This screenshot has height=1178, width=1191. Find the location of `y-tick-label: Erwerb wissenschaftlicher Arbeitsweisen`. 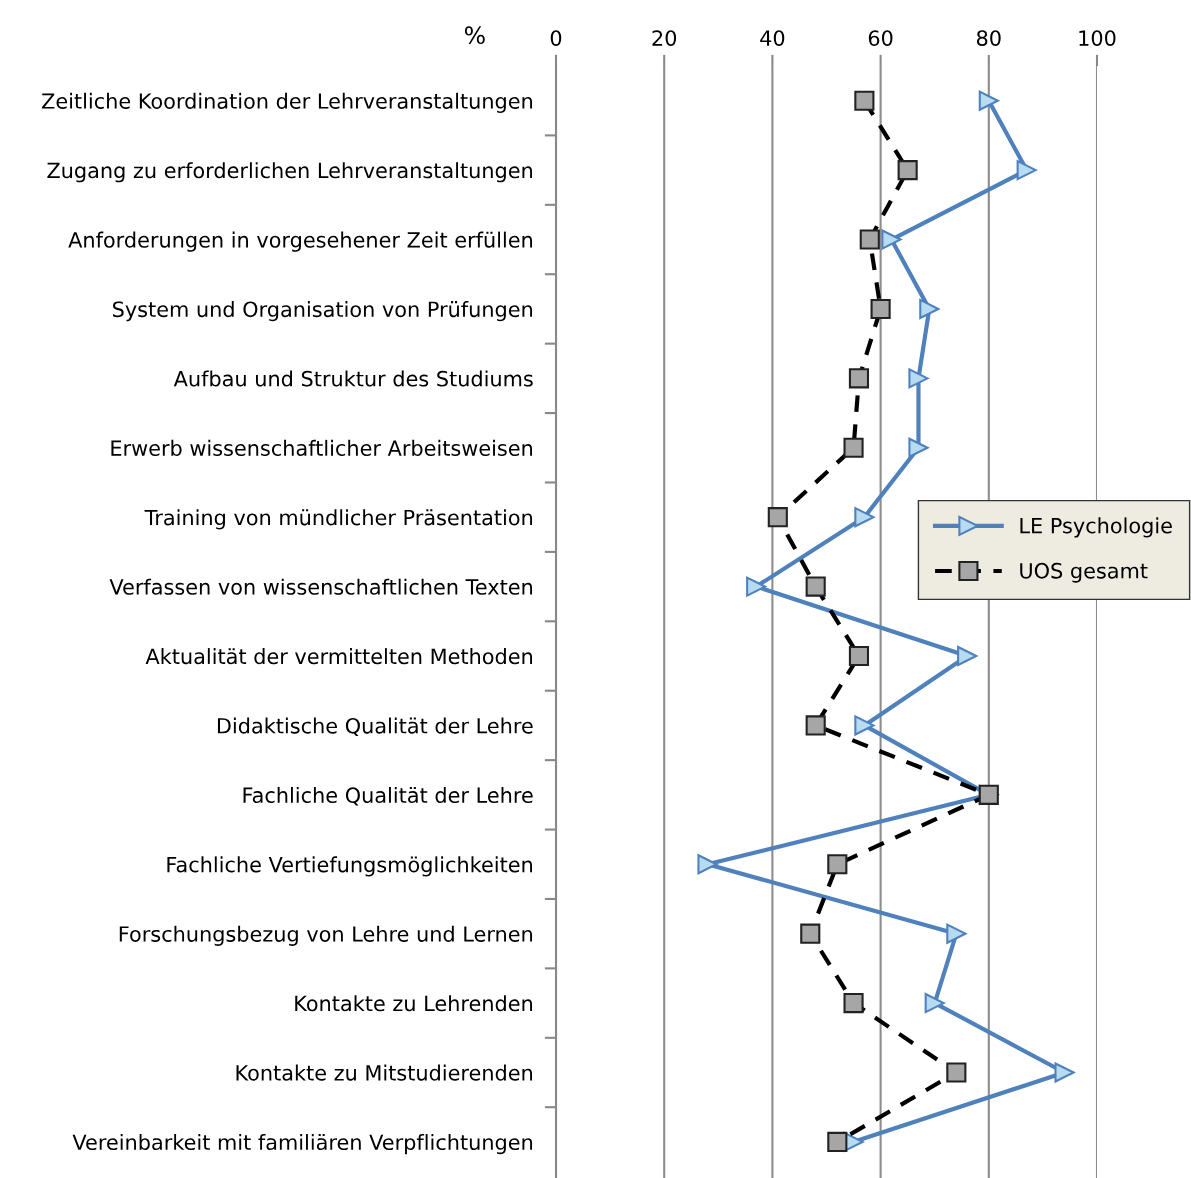

y-tick-label: Erwerb wissenschaftlicher Arbeitsweisen is located at coordinates (322, 447).